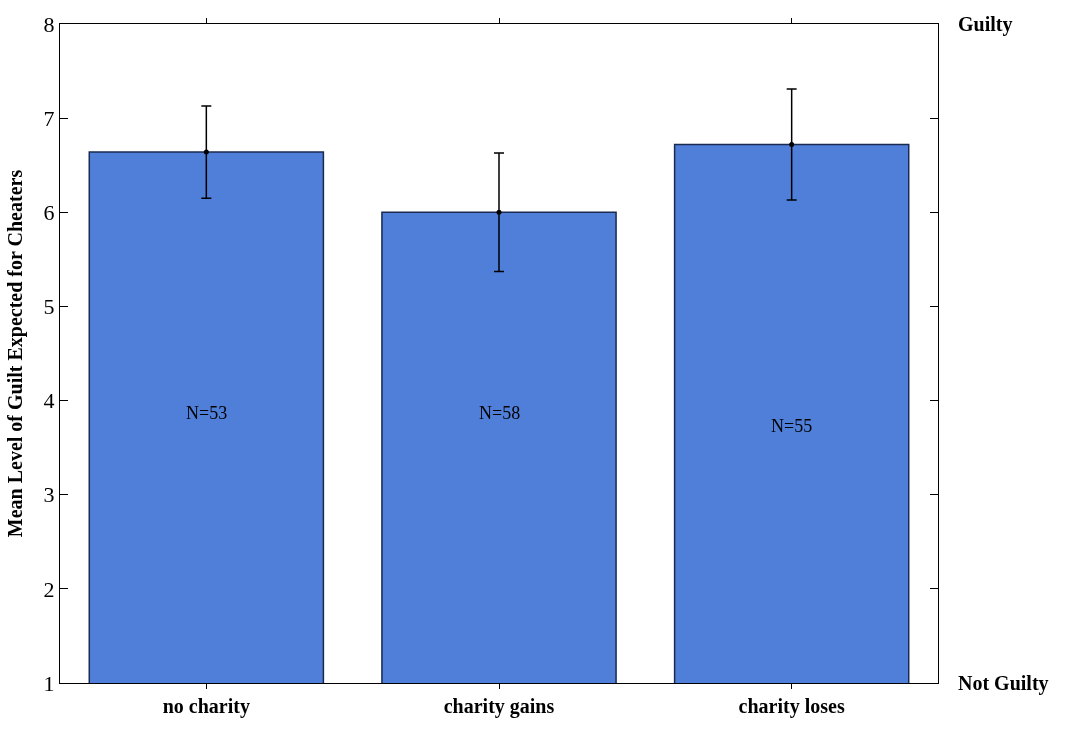  I want to click on y-tick-label: 2, so click(49, 589).